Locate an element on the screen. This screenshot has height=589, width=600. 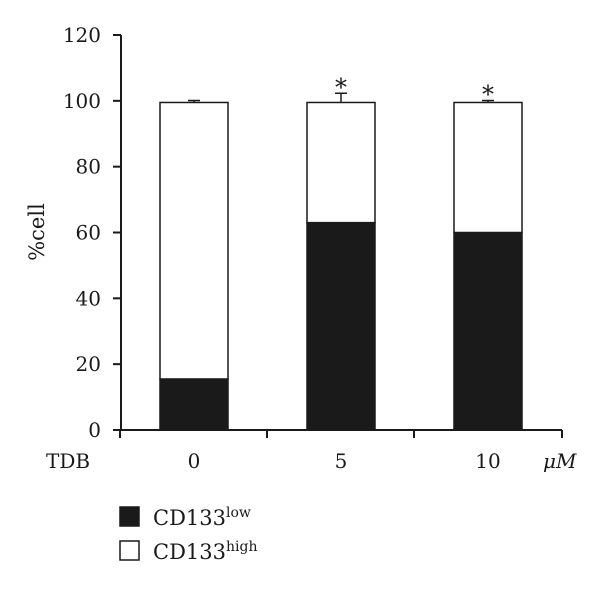
y-tick-label: 80 is located at coordinates (88, 167).